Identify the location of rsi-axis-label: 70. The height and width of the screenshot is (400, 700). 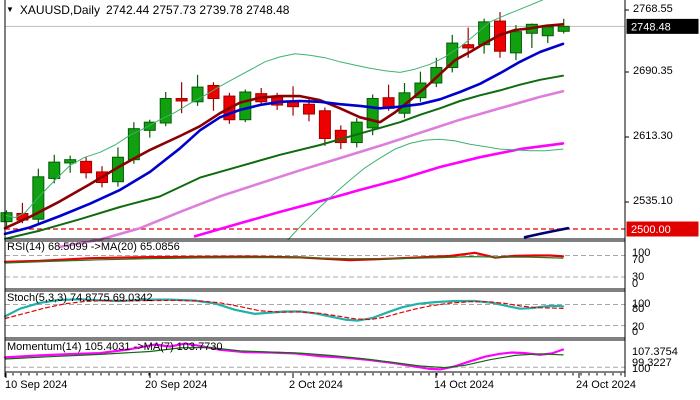
(638, 260).